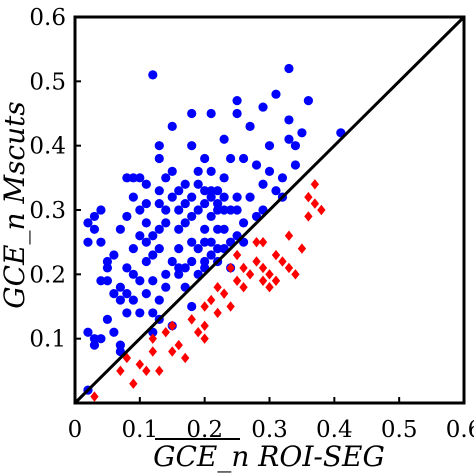 The width and height of the screenshot is (474, 474). I want to click on x-tick-label: 0.4, so click(334, 430).